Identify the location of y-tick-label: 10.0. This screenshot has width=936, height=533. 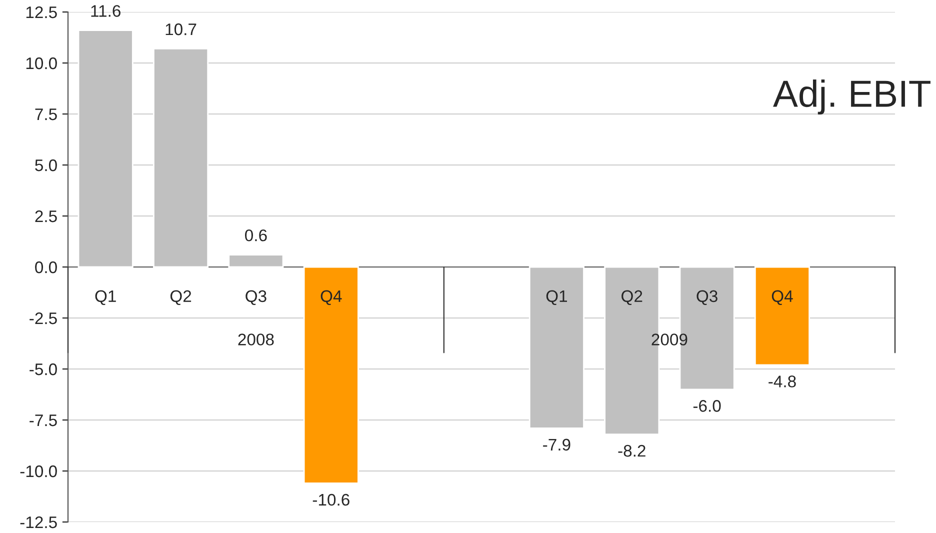
(41, 63).